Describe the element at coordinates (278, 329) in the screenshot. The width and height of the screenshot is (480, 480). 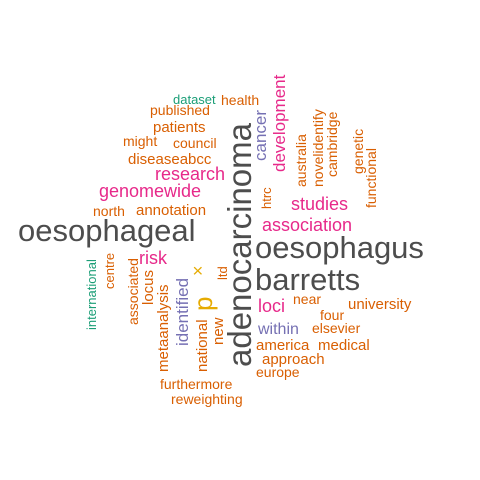
I see `word-within: within` at that location.